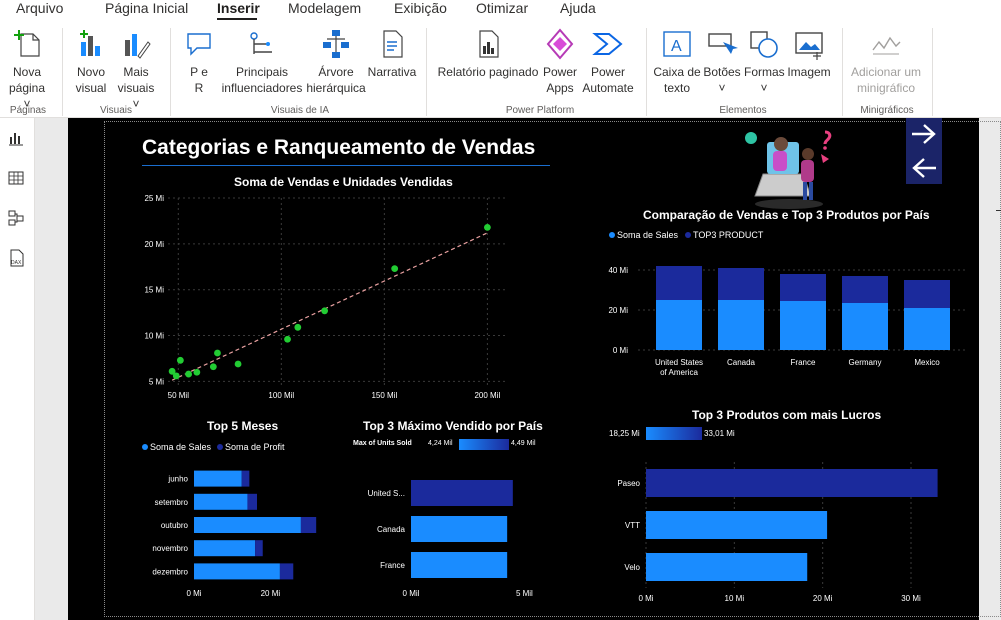 This screenshot has width=1001, height=620. What do you see at coordinates (237, 19) in the screenshot?
I see `active-tab-indicator` at bounding box center [237, 19].